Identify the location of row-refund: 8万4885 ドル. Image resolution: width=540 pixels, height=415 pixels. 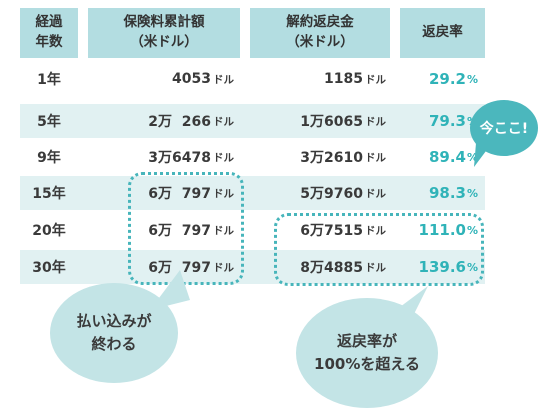
(343, 268).